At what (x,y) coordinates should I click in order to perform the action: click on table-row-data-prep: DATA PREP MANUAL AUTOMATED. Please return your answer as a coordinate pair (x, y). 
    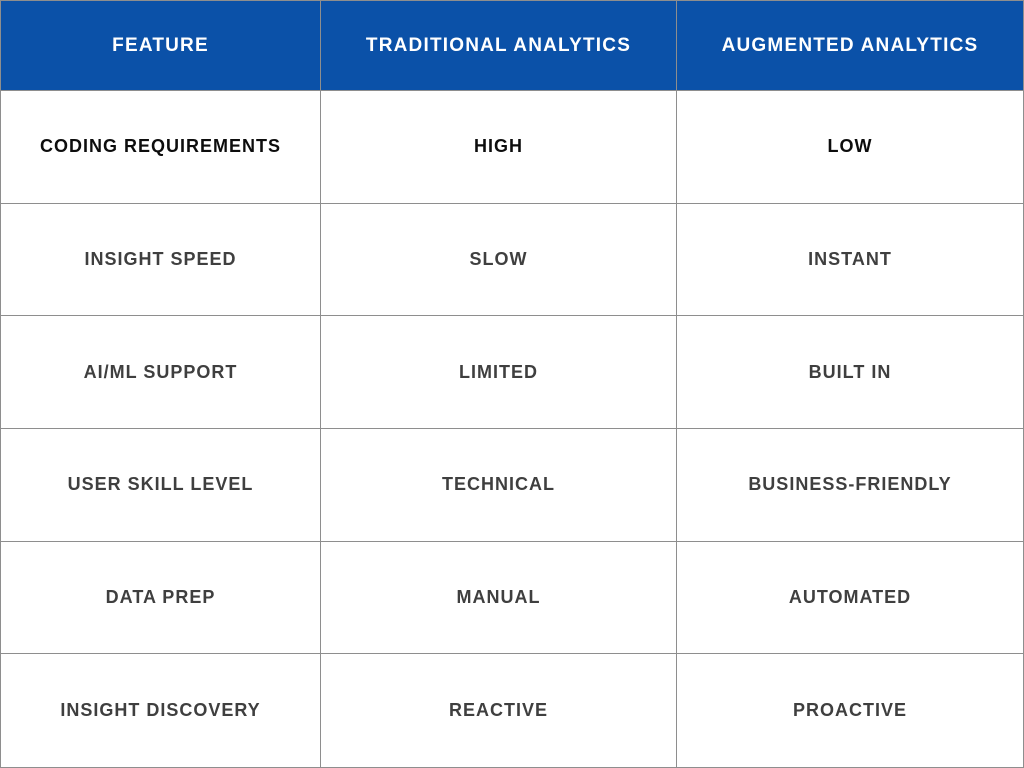
    Looking at the image, I should click on (512, 598).